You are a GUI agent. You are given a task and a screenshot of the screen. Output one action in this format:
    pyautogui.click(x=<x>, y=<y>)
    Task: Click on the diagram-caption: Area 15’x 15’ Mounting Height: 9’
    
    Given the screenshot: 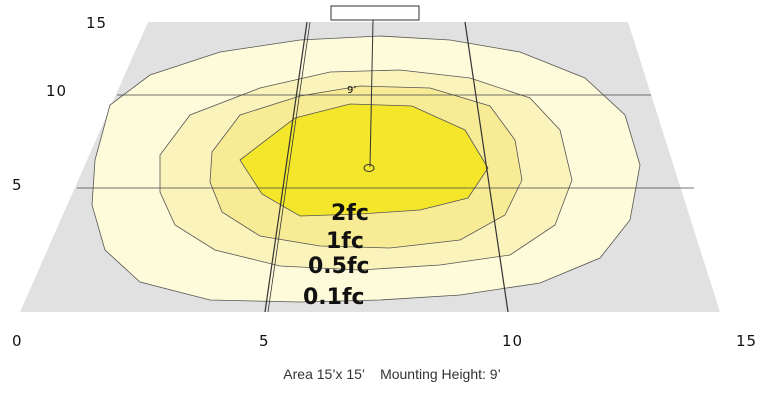 What is the action you would take?
    pyautogui.click(x=392, y=374)
    